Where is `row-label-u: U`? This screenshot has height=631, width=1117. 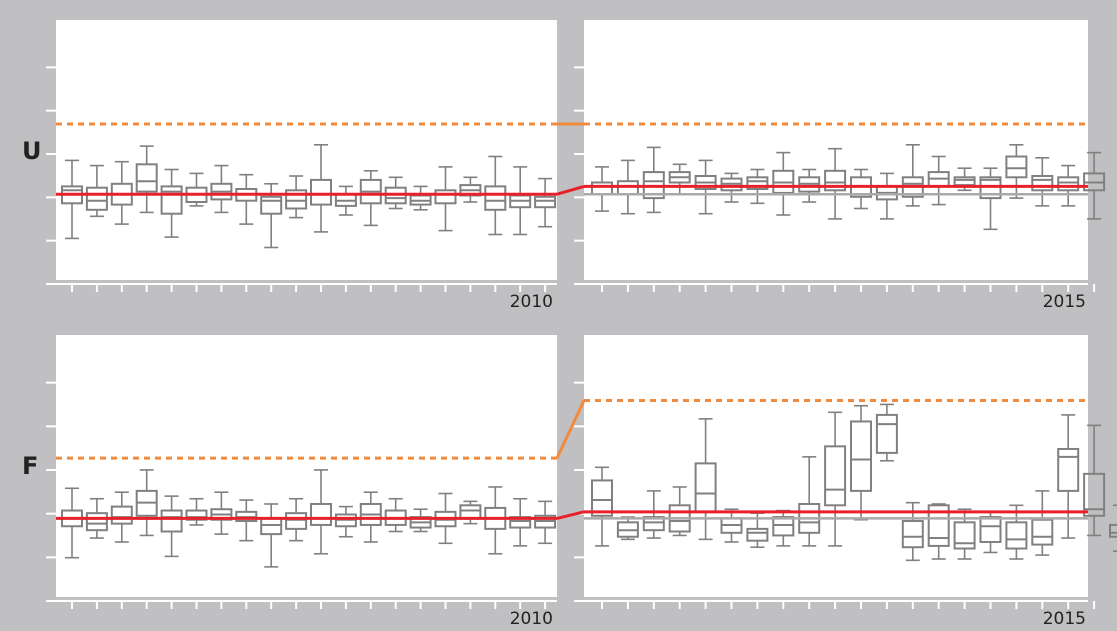 row-label-u: U is located at coordinates (32, 151).